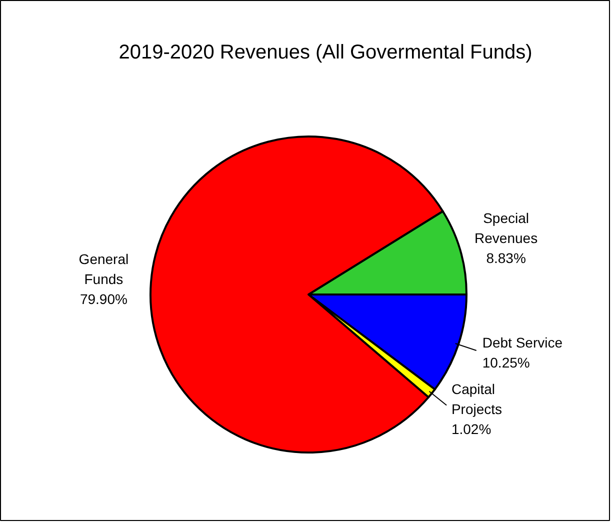  Describe the element at coordinates (506, 228) in the screenshot. I see `slice-label: Special Revenues` at that location.